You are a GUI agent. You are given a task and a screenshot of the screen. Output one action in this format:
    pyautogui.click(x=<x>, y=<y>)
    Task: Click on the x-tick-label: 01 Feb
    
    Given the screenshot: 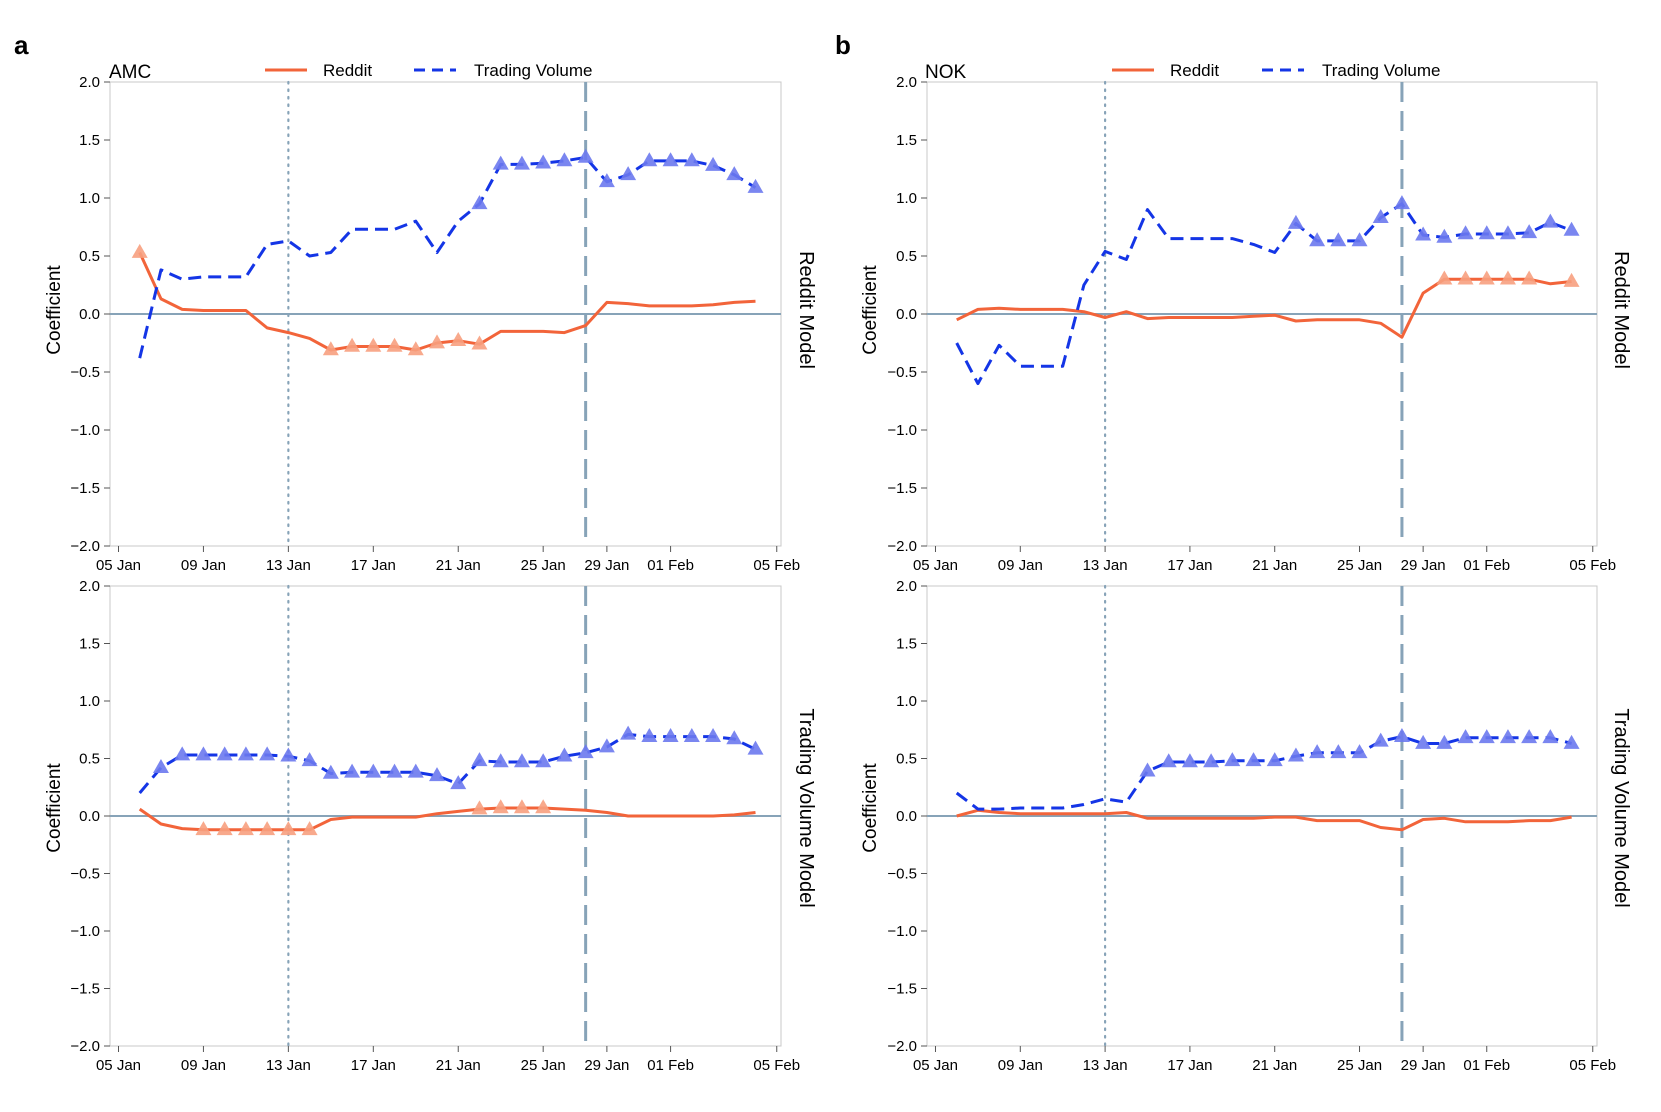 What is the action you would take?
    pyautogui.click(x=670, y=565)
    